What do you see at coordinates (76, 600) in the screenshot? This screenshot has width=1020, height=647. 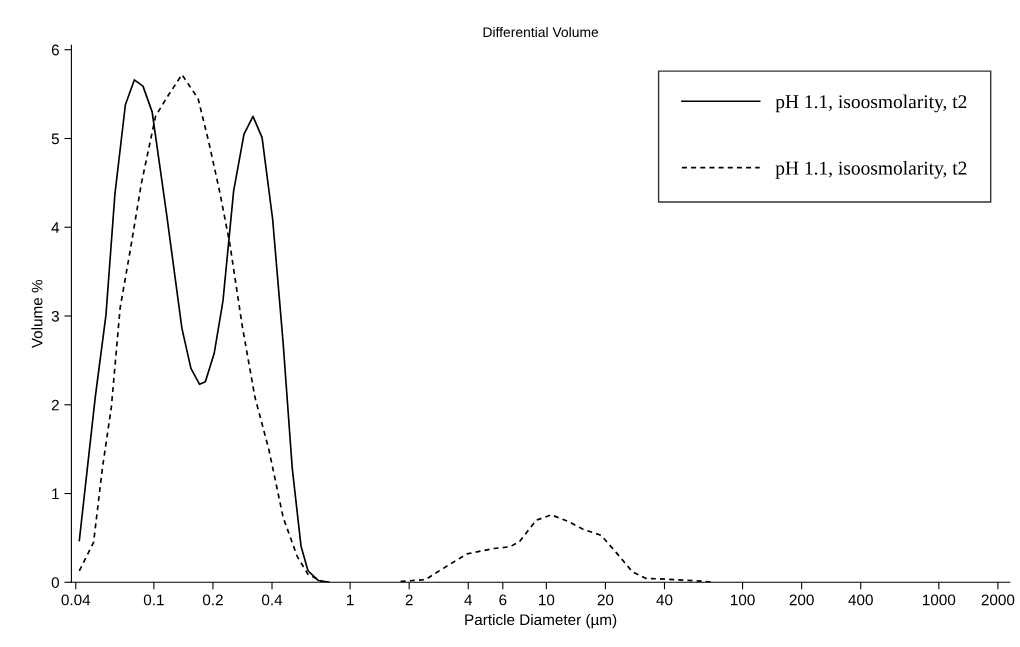 I see `x-tick-label: 0.04` at bounding box center [76, 600].